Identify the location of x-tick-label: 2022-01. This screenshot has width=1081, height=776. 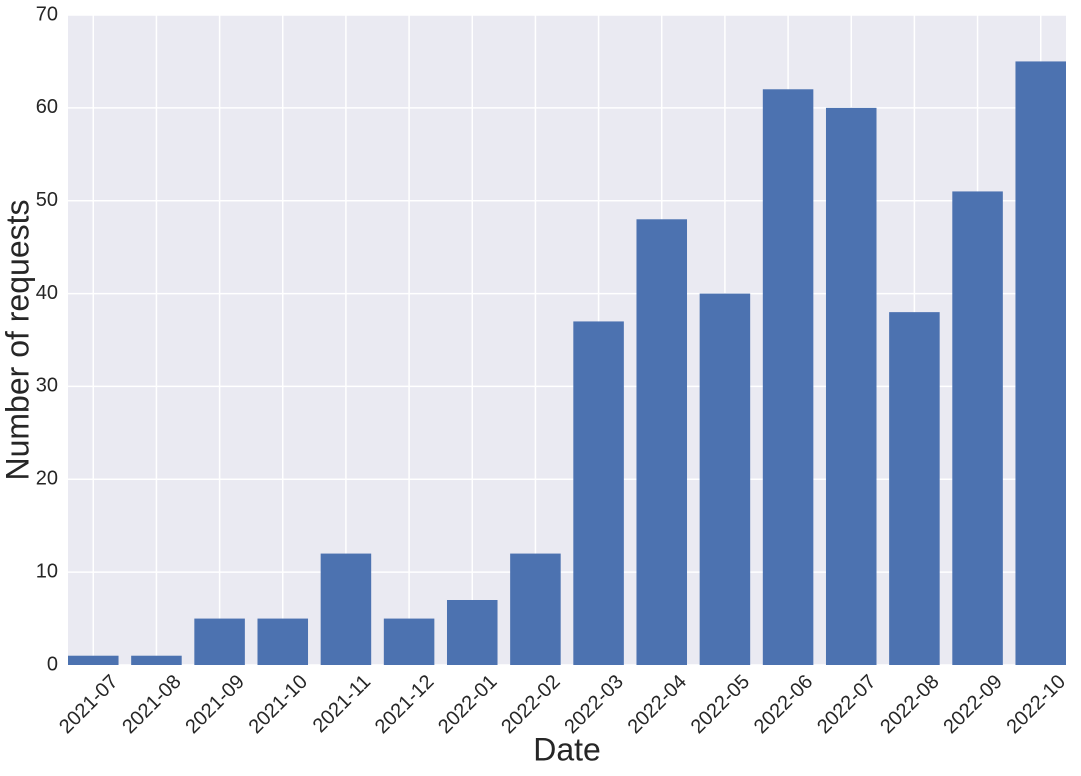
(467, 704).